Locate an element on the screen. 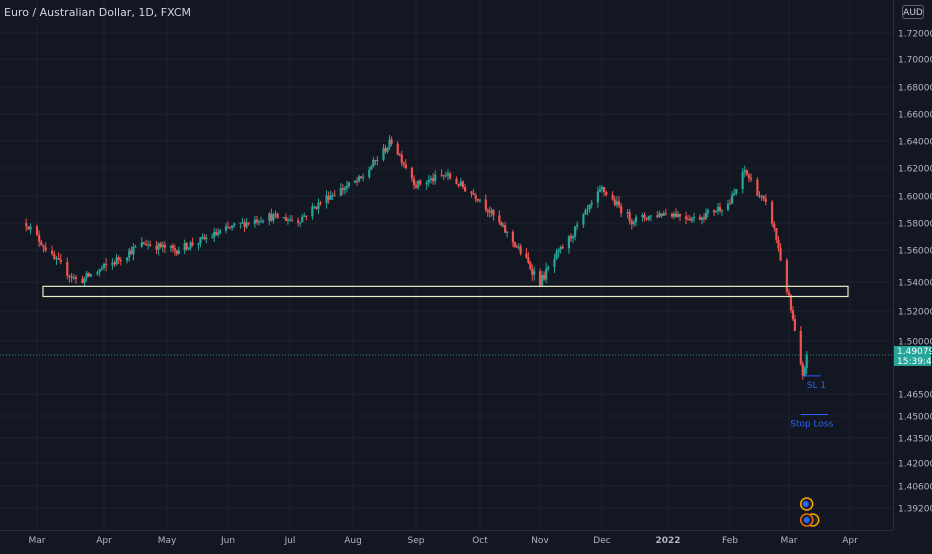 The width and height of the screenshot is (932, 554). y-tick-label: 1.60000 is located at coordinates (915, 198).